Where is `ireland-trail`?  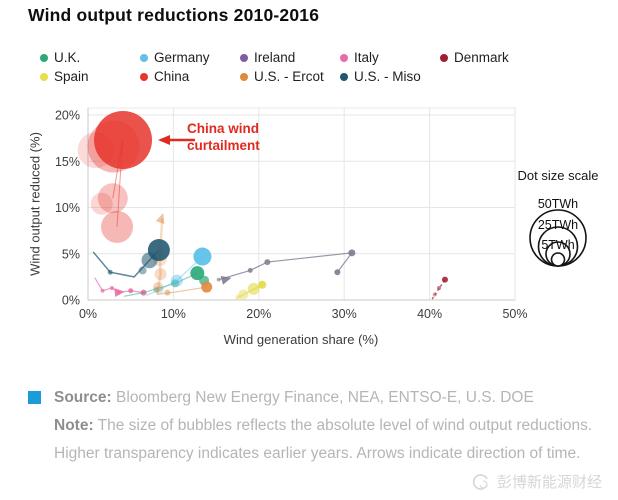
ireland-trail is located at coordinates (286, 266).